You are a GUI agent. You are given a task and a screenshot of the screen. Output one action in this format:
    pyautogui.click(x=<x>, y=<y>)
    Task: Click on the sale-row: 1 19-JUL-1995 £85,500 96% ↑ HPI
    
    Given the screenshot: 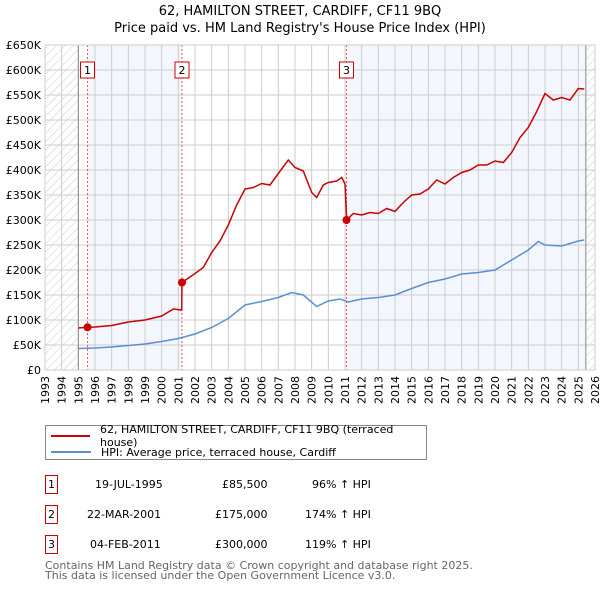 What is the action you would take?
    pyautogui.click(x=245, y=485)
    